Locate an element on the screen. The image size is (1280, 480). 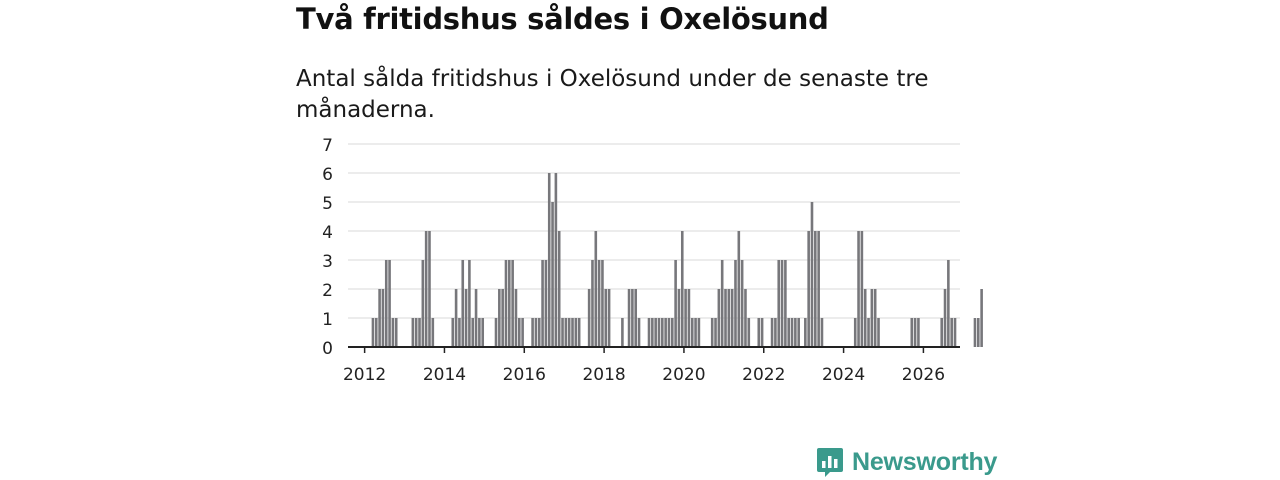
y-tick-label: 7 is located at coordinates (327, 146).